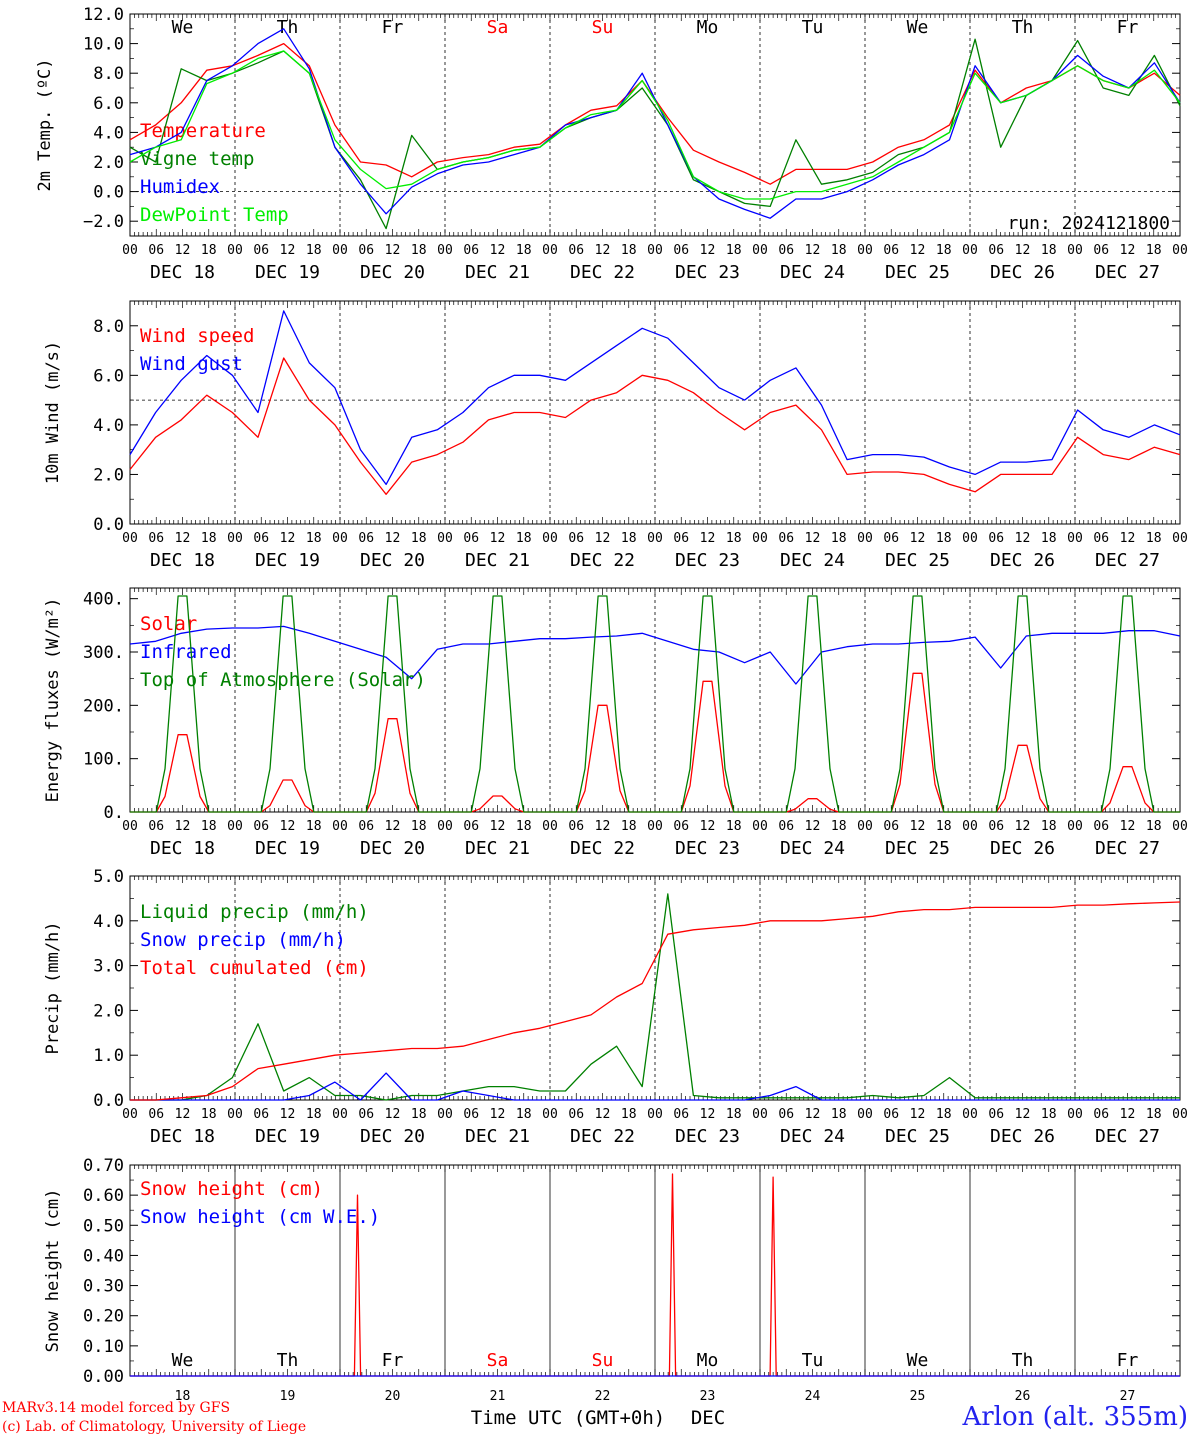  What do you see at coordinates (197, 159) in the screenshot?
I see `legend-entry: Vigne temp` at bounding box center [197, 159].